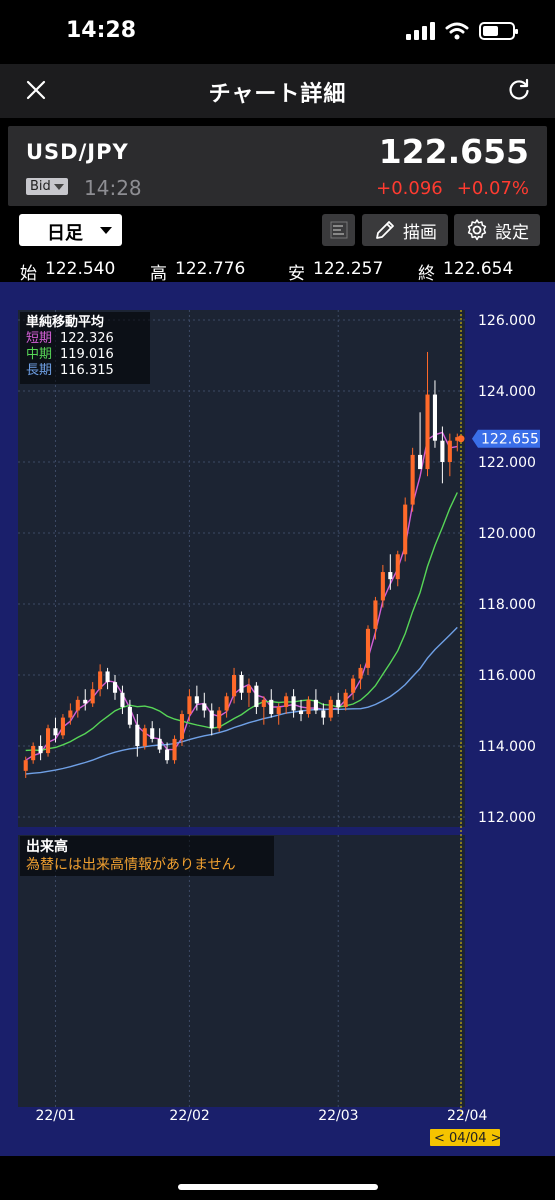  Describe the element at coordinates (101, 30) in the screenshot. I see `status-time: 14:28` at that location.